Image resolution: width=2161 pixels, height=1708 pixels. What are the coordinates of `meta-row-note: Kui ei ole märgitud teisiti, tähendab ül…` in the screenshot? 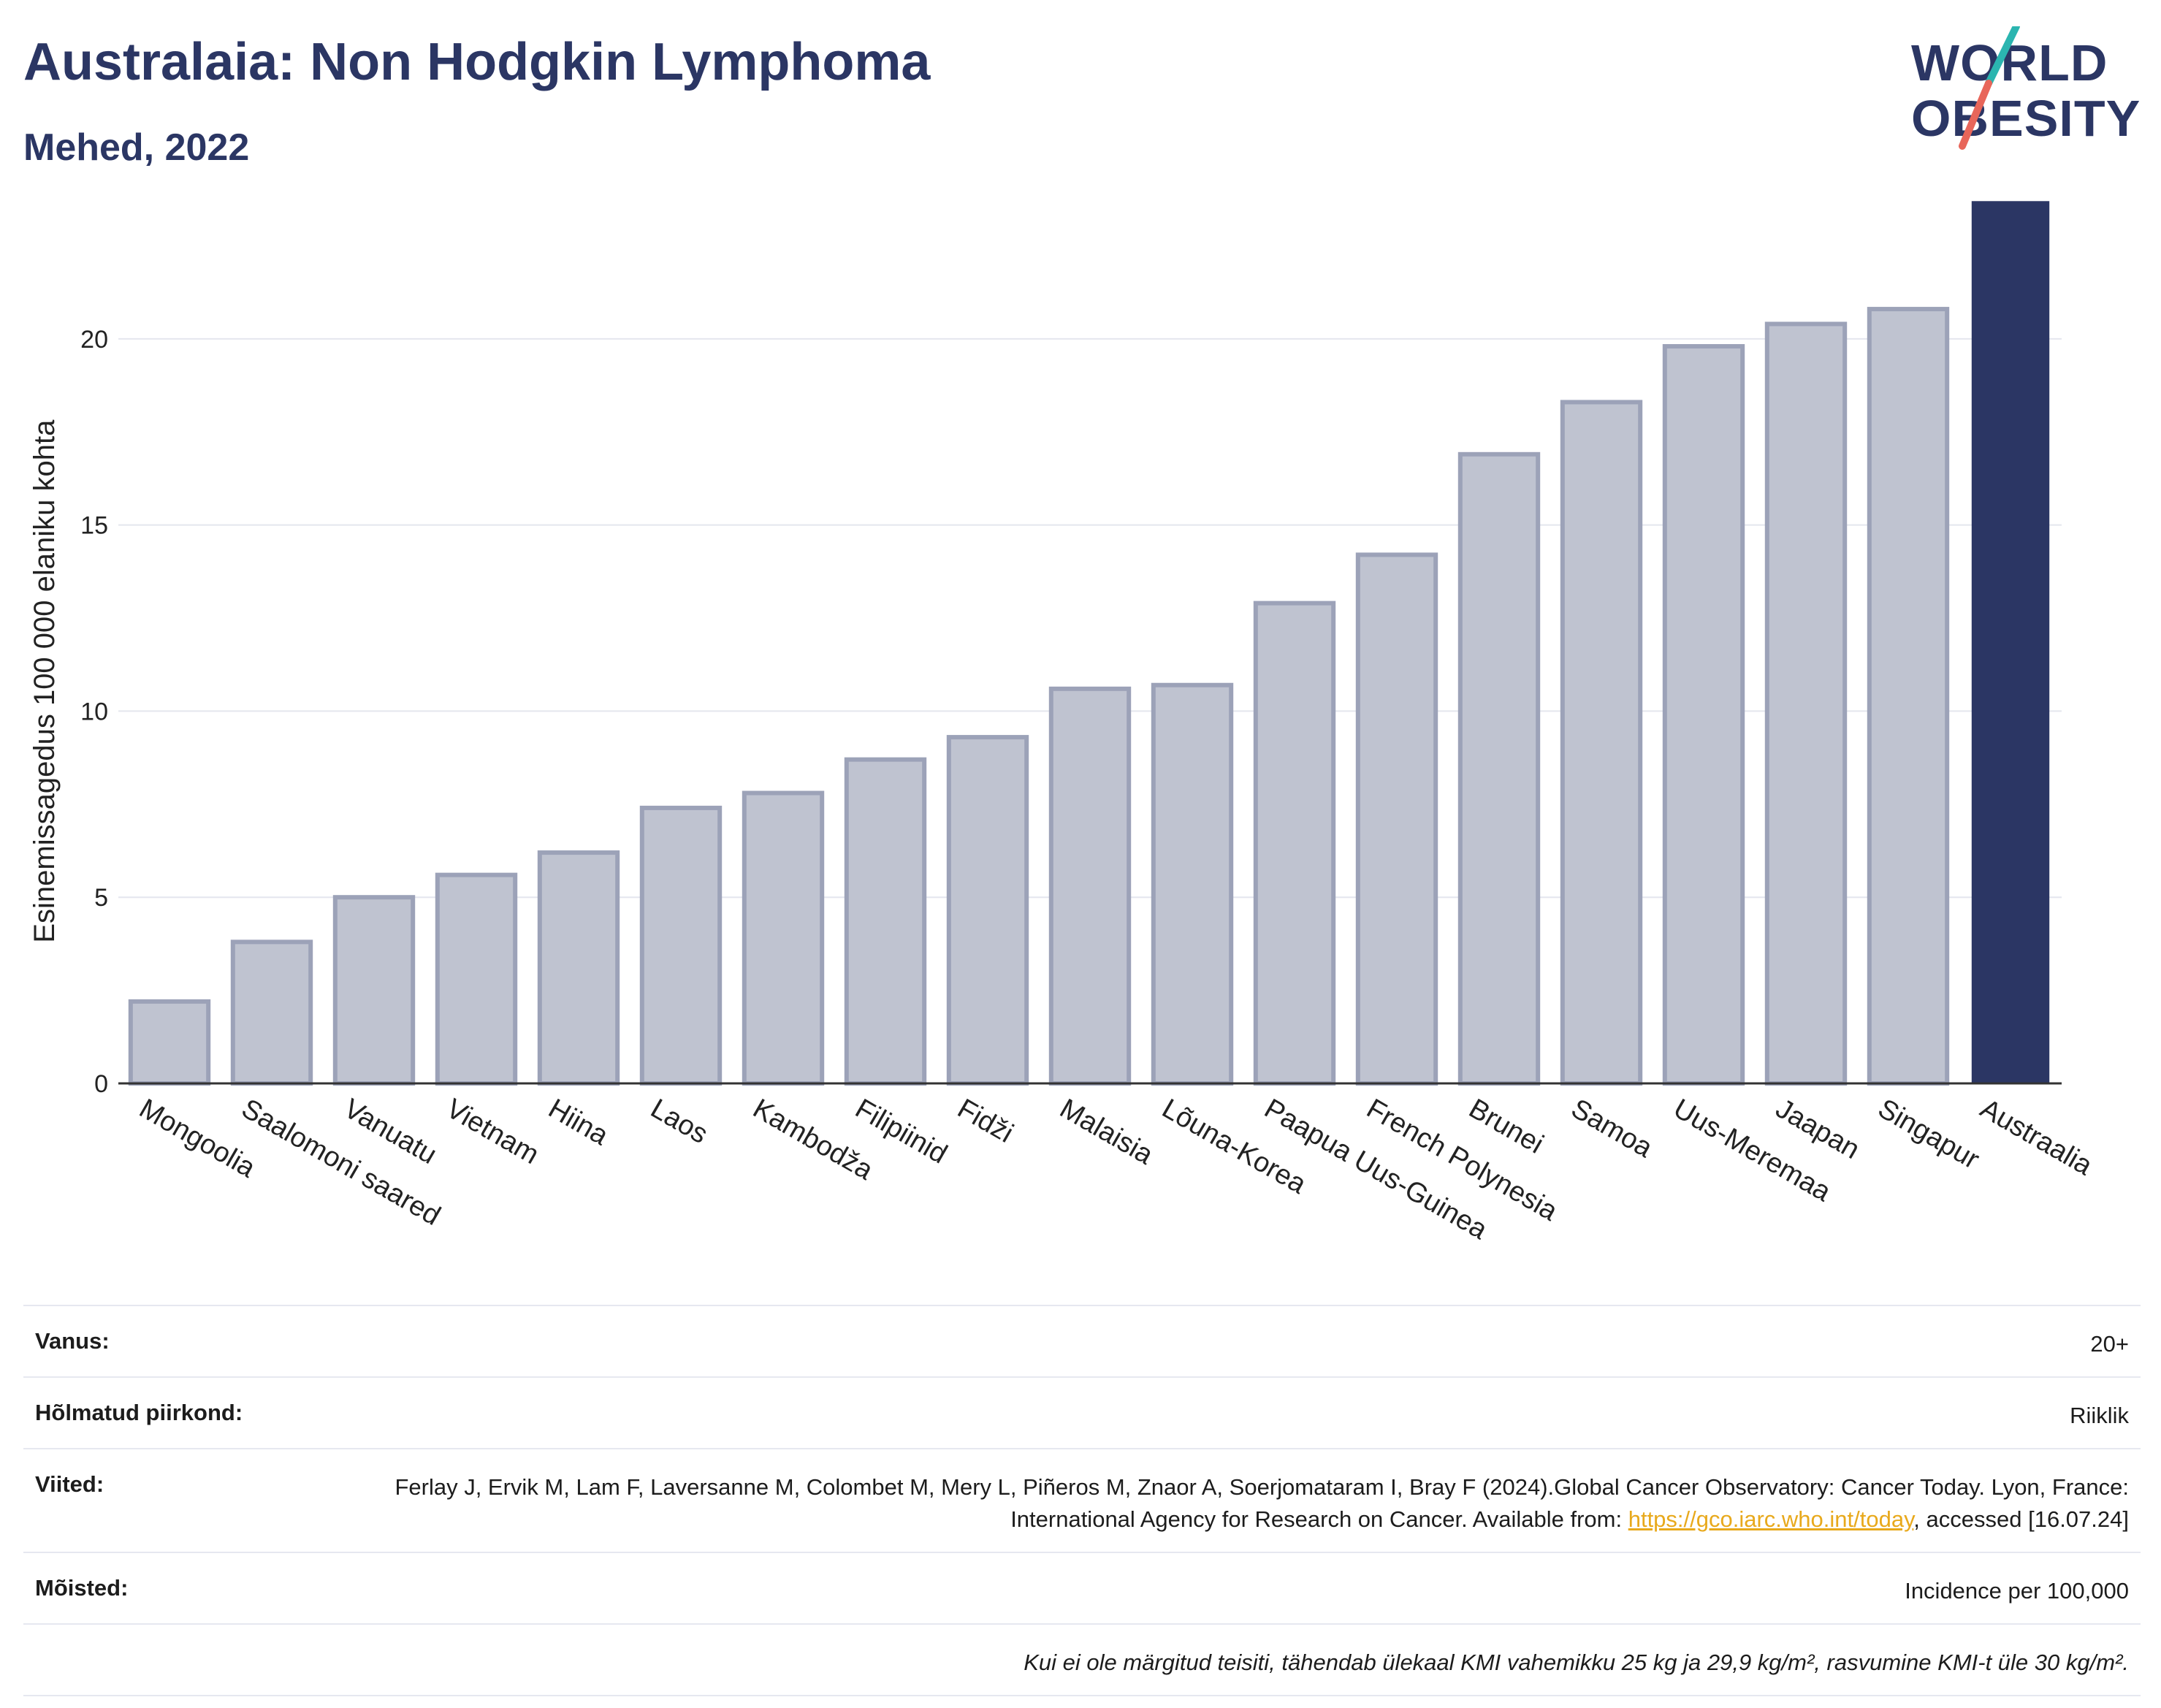 It's located at (1082, 1660).